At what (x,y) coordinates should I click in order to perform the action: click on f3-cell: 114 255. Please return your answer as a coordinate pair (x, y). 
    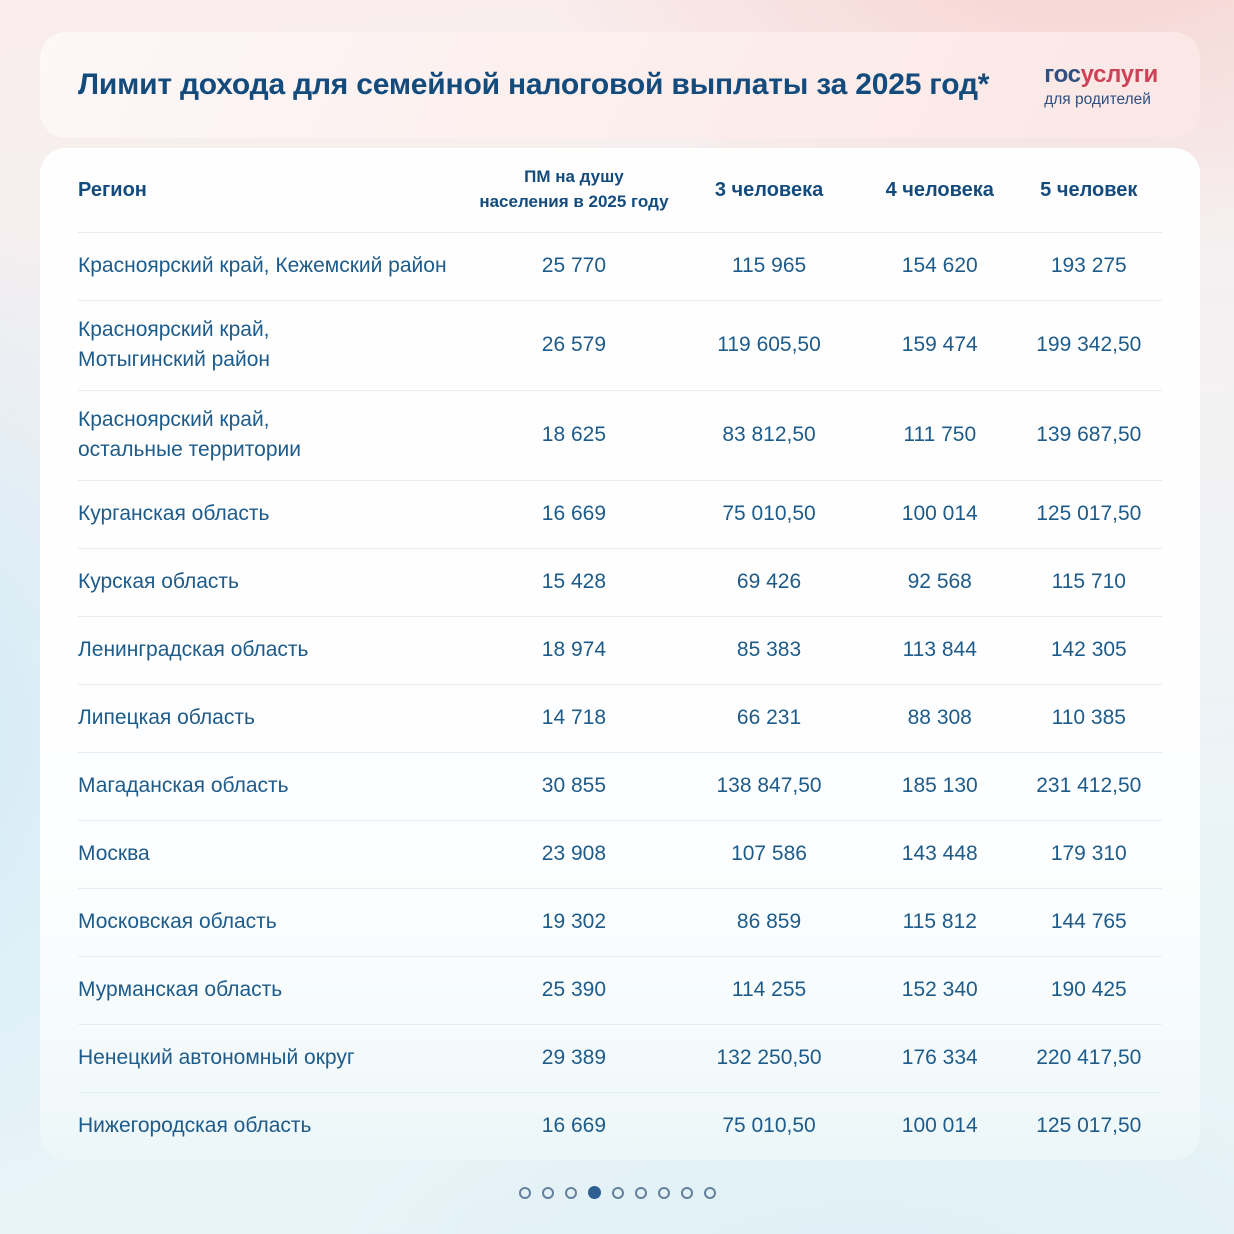
    Looking at the image, I should click on (769, 990).